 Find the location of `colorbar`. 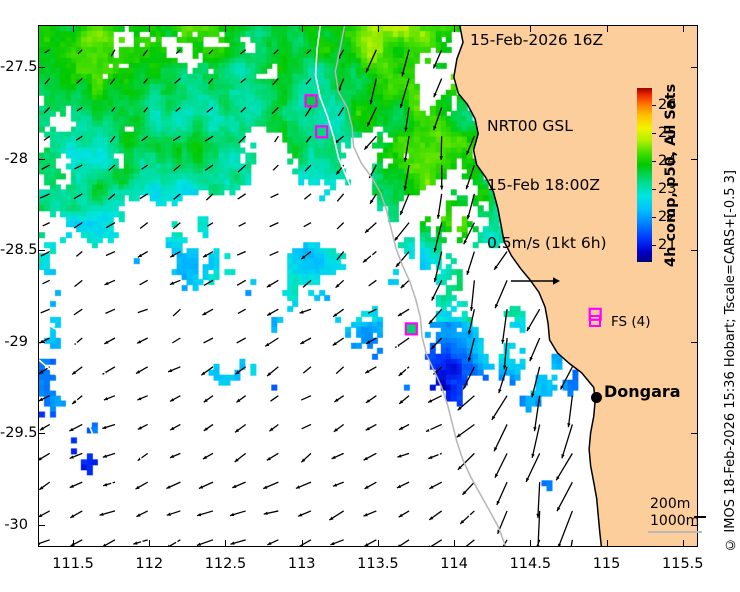

colorbar is located at coordinates (644, 175).